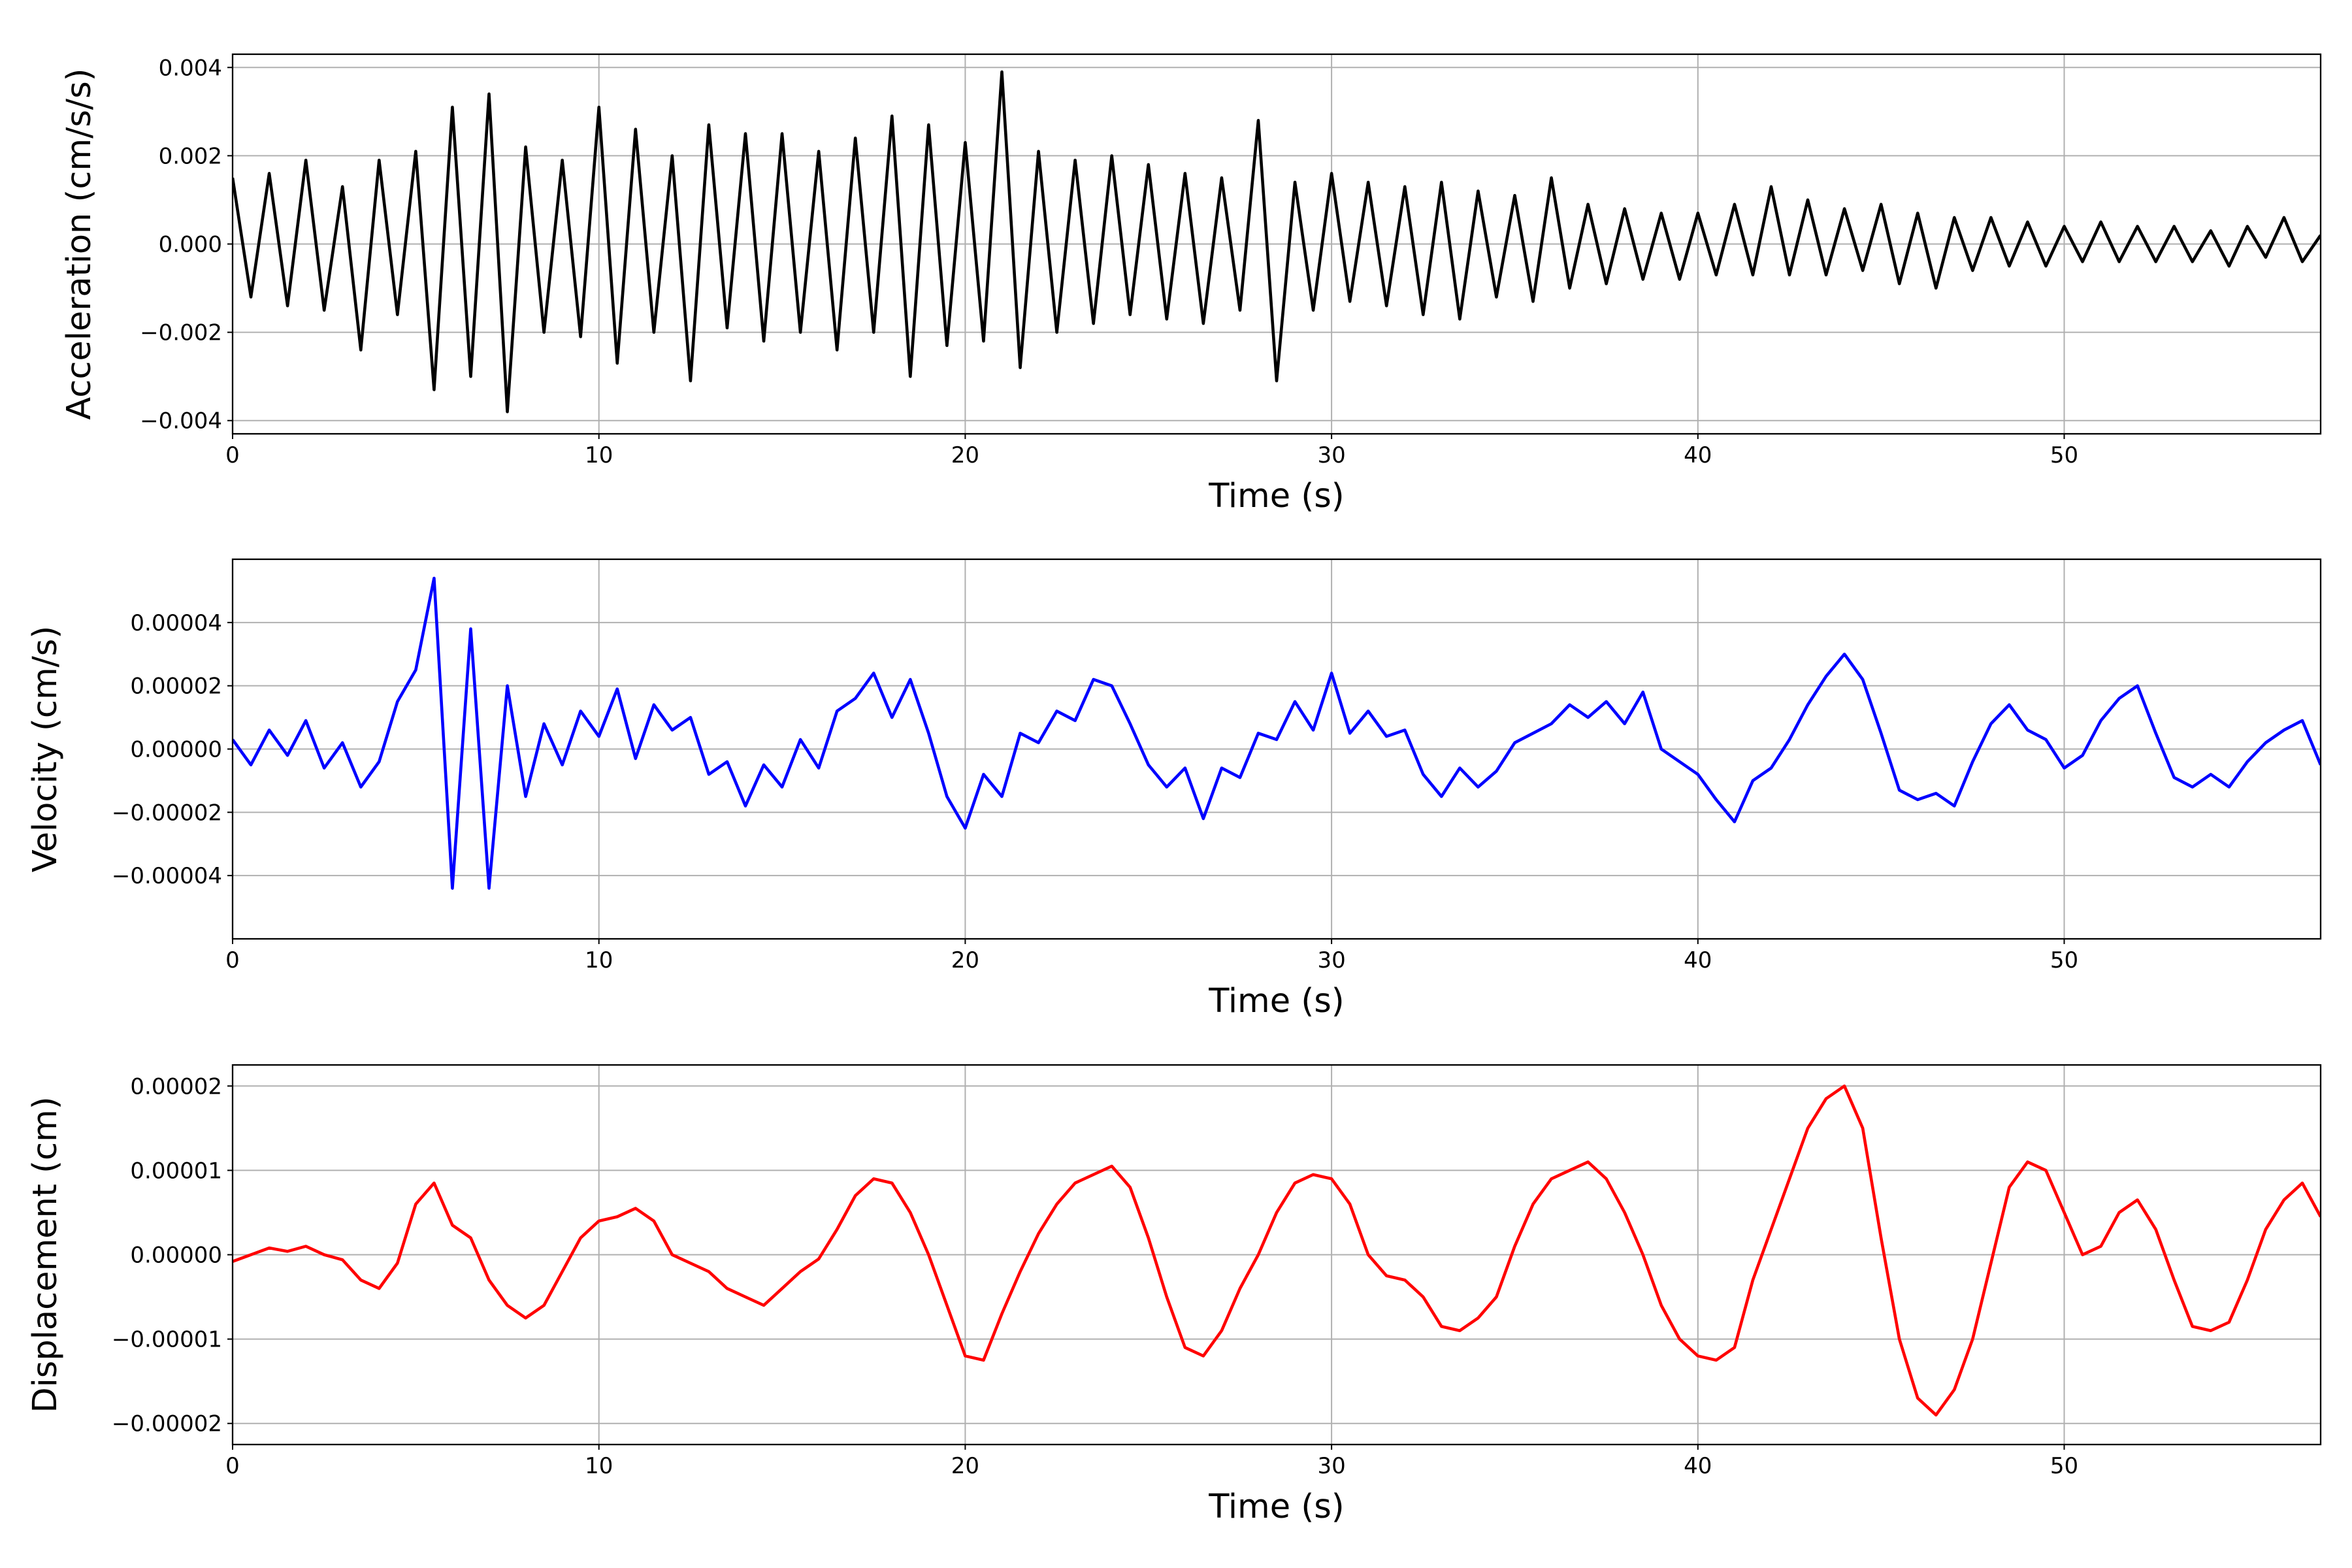 Image resolution: width=2352 pixels, height=1568 pixels. What do you see at coordinates (176, 623) in the screenshot?
I see `y-tick-label: 0.00004` at bounding box center [176, 623].